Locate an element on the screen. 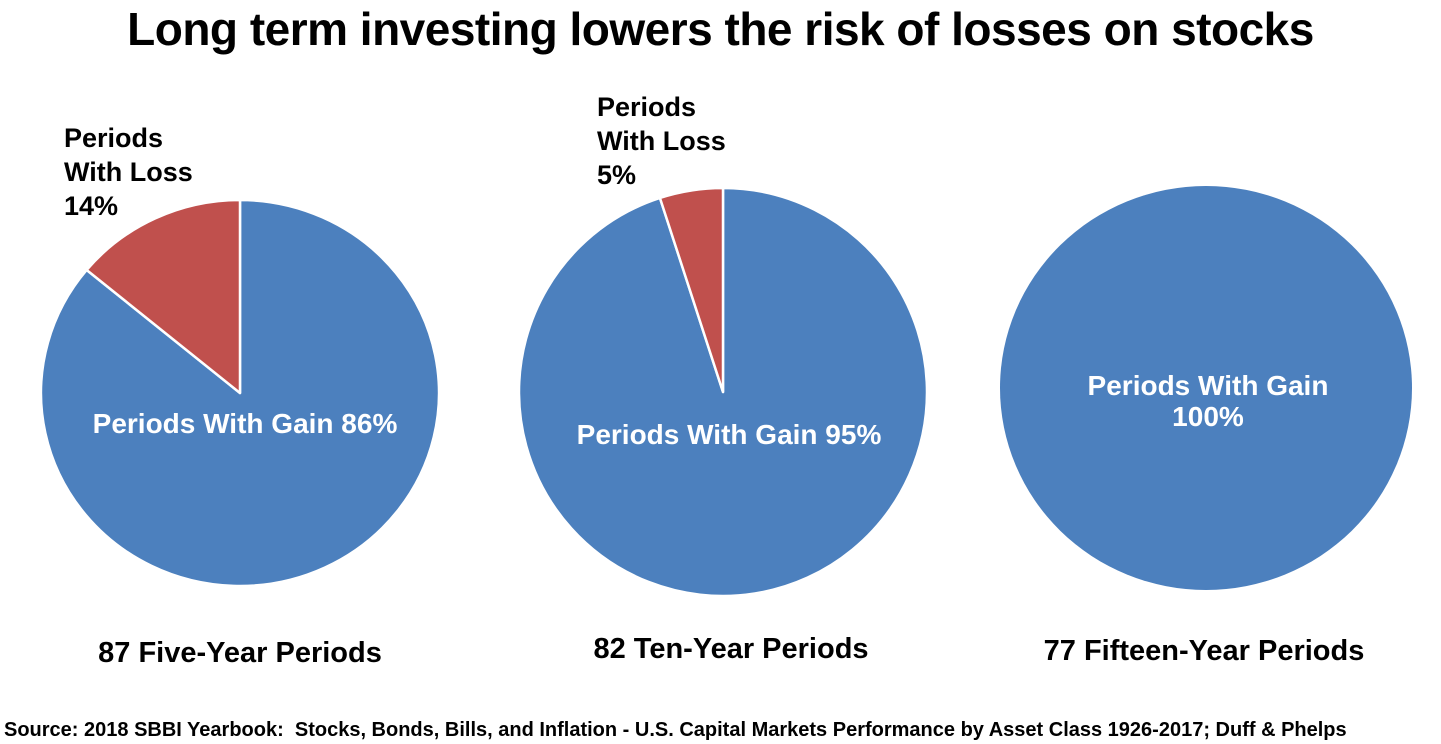 The image size is (1441, 744). loss-callout-value: 5% is located at coordinates (617, 175).